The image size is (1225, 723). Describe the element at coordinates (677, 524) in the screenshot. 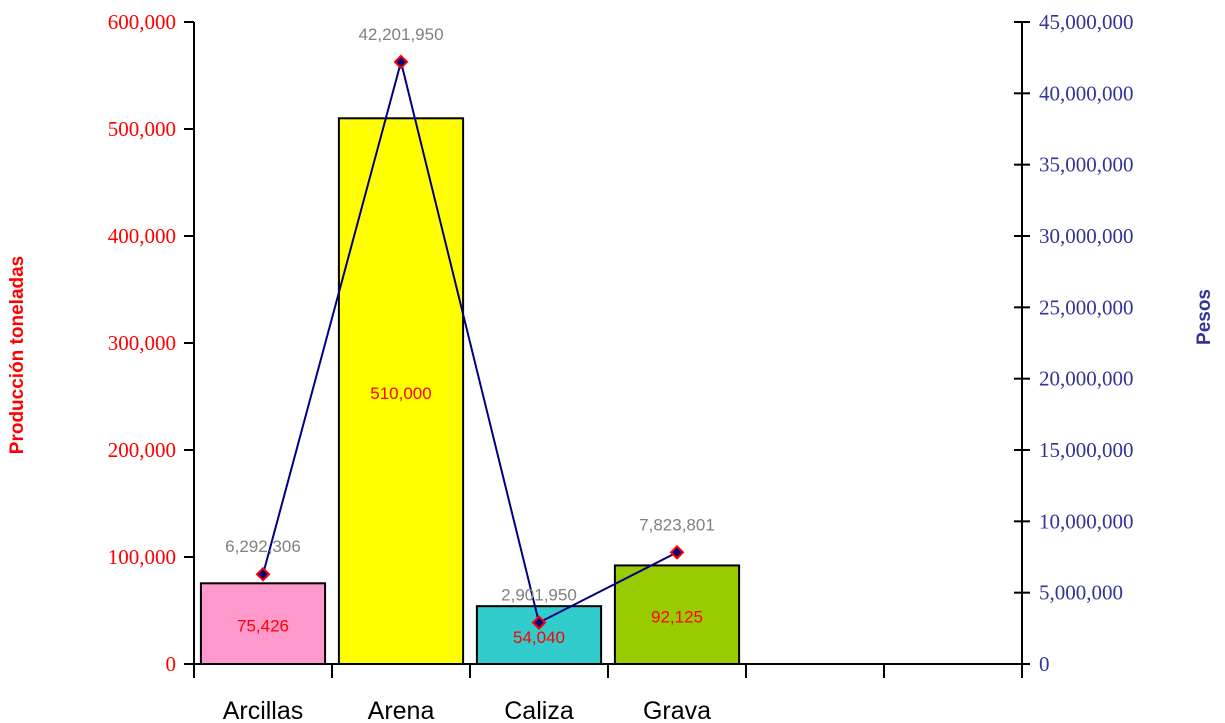

I see `line-value-label: 7,823,801` at that location.